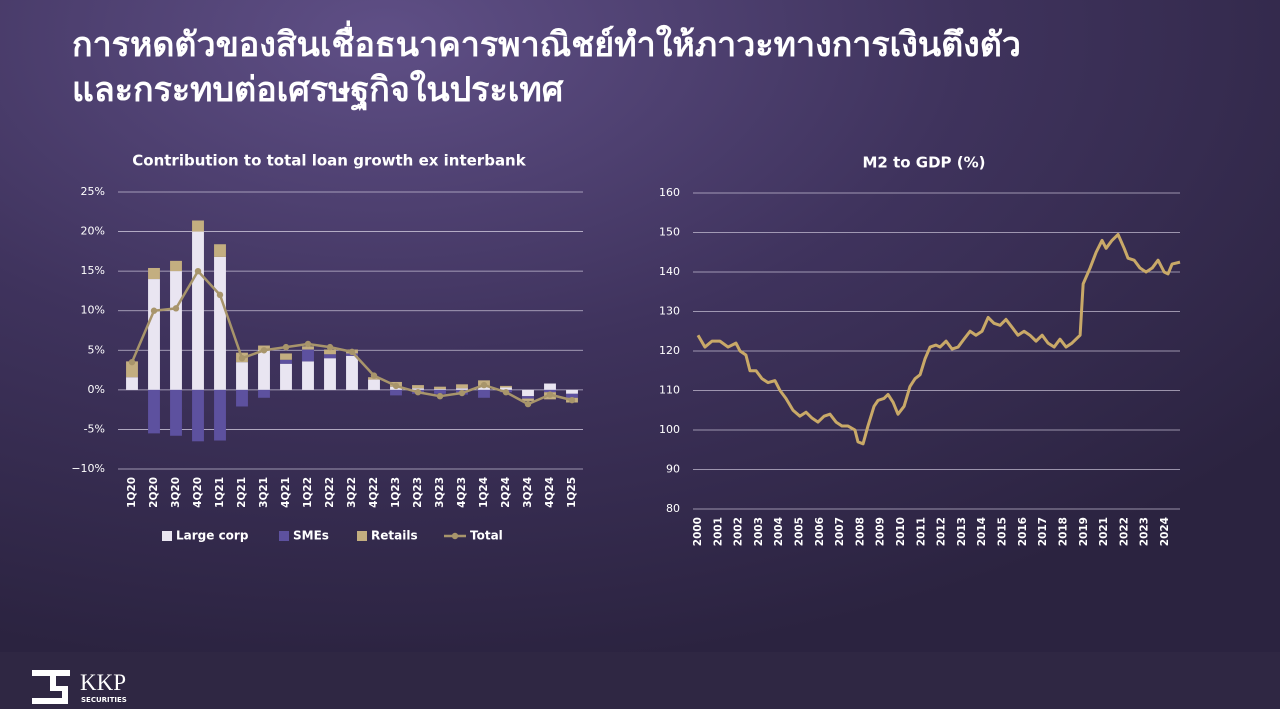 This screenshot has width=1280, height=709. What do you see at coordinates (418, 492) in the screenshot?
I see `x-tick-label: 2Q23` at bounding box center [418, 492].